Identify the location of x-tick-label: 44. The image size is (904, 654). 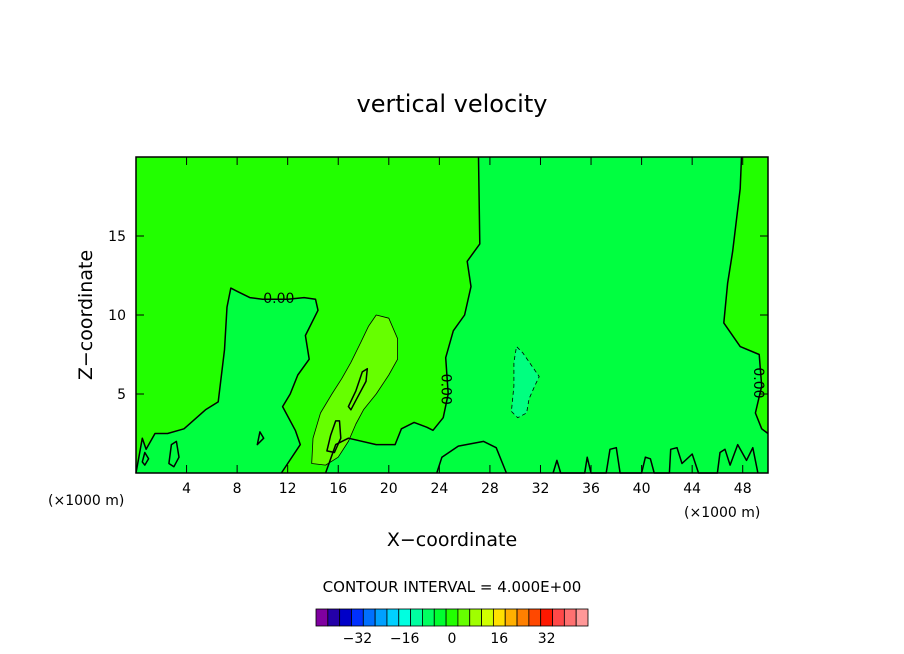
(692, 489).